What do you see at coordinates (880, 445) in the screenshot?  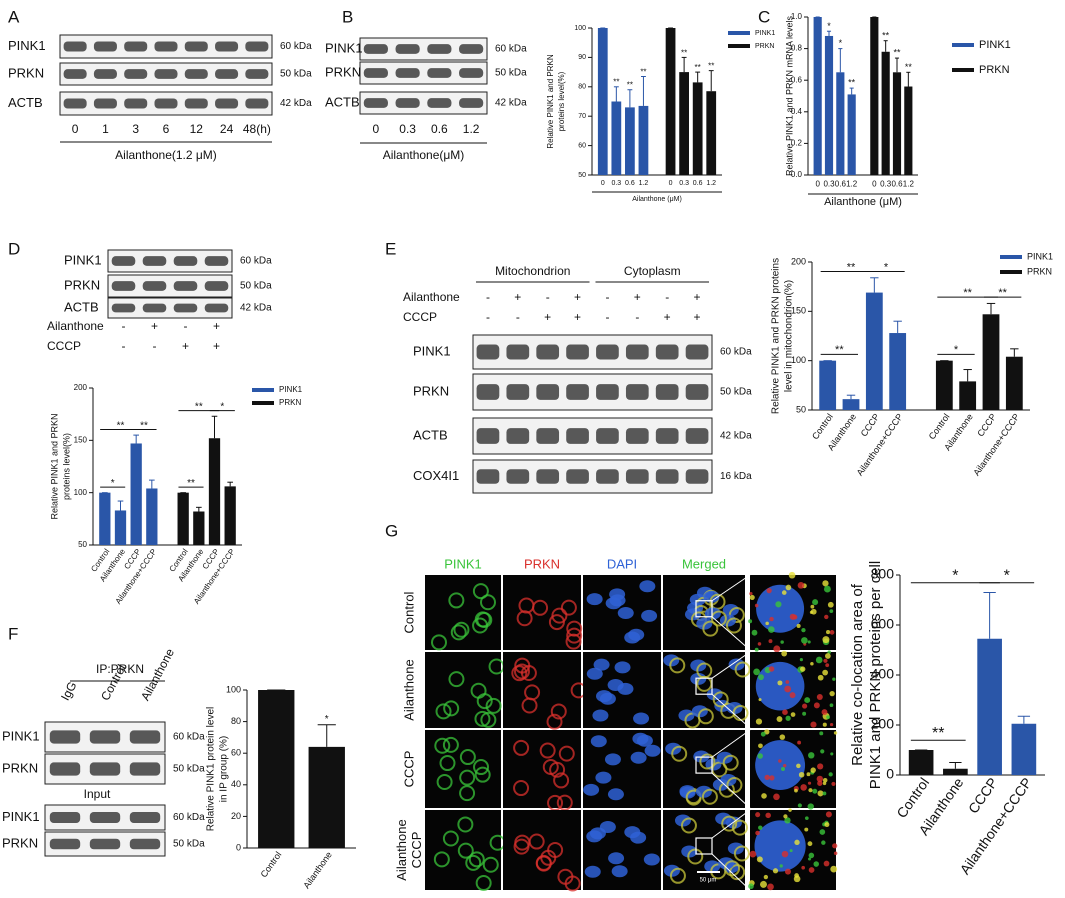 I see `x-tick-label: Ailanthone+CCCP` at bounding box center [880, 445].